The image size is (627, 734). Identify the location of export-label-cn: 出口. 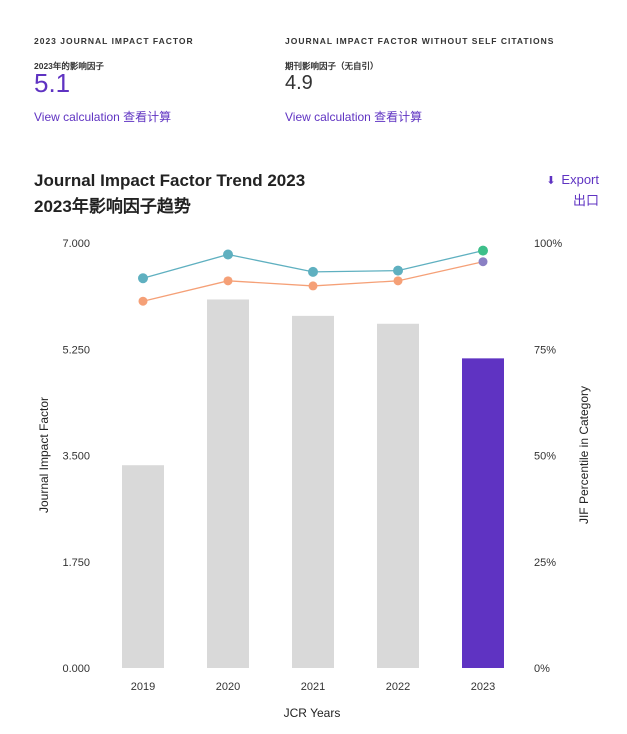
(585, 200).